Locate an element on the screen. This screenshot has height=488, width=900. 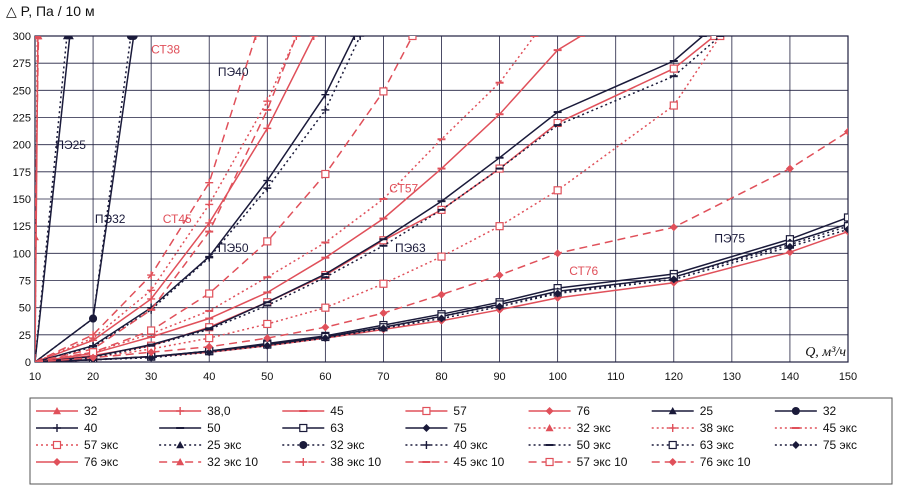
legend-item: 45 is located at coordinates (313, 411).